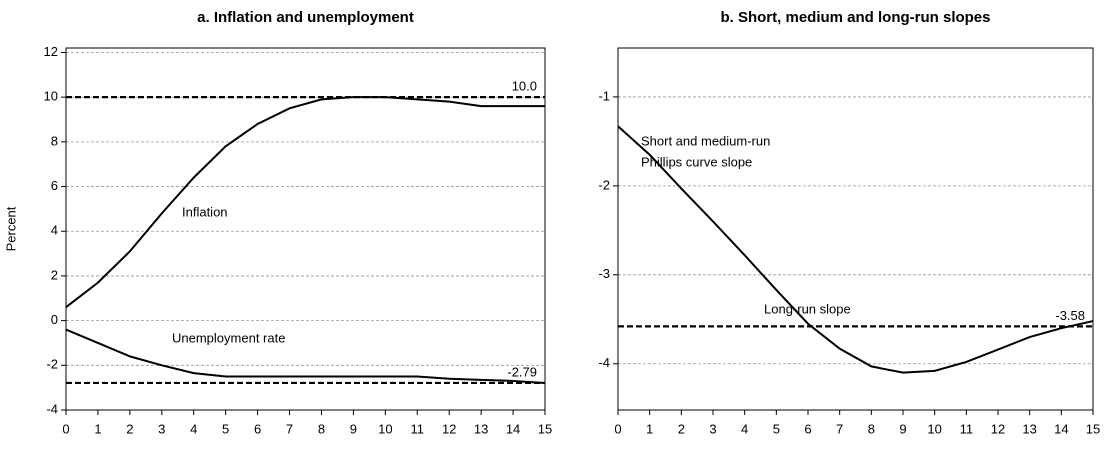 This screenshot has height=450, width=1106. I want to click on y-tick-label: 2, so click(54, 274).